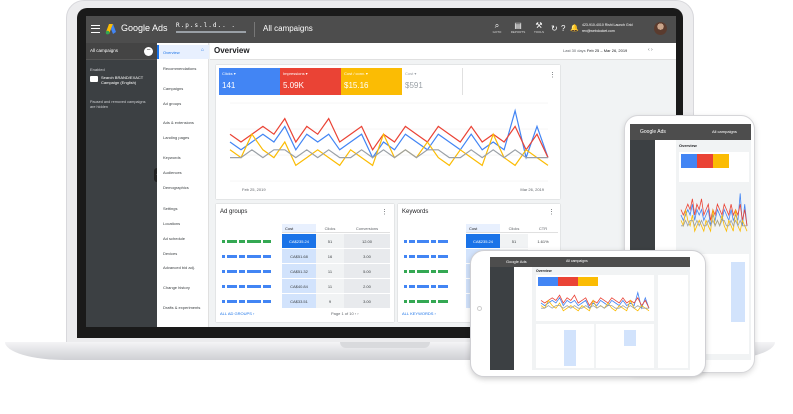  What do you see at coordinates (330, 256) in the screenshot?
I see `ad-group-clicks-cell: 16` at bounding box center [330, 256].